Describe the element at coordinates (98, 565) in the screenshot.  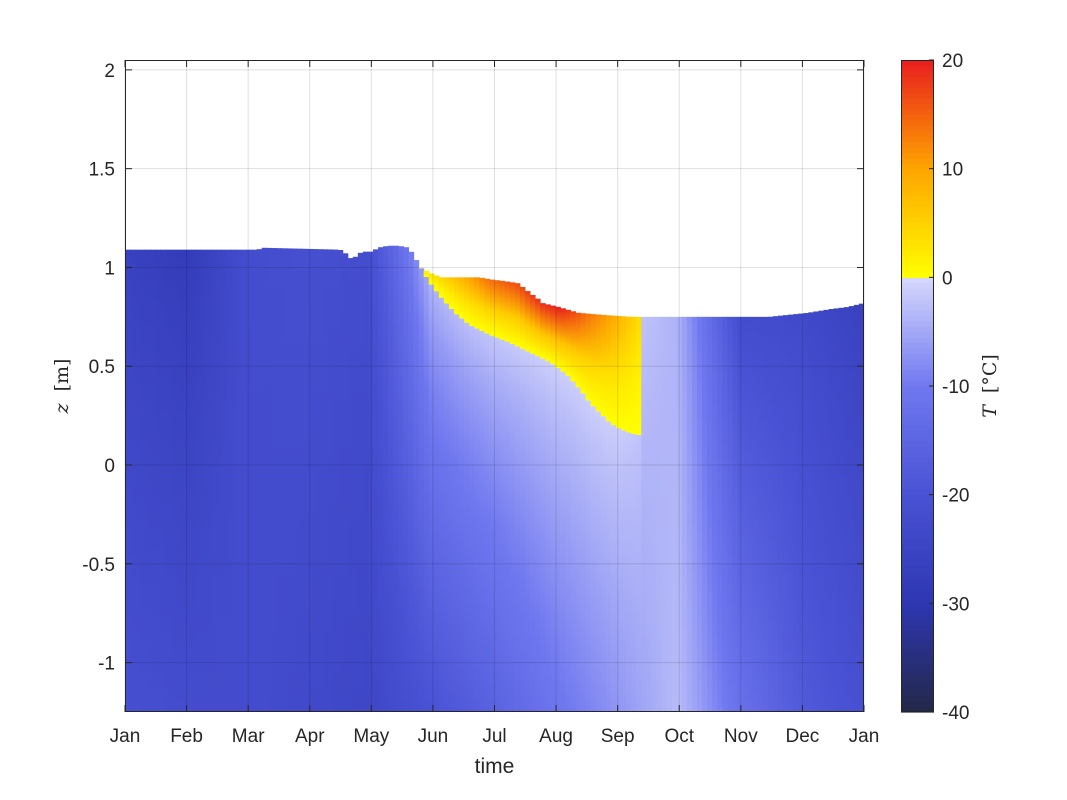
I see `y-tick-label: -0.5` at that location.